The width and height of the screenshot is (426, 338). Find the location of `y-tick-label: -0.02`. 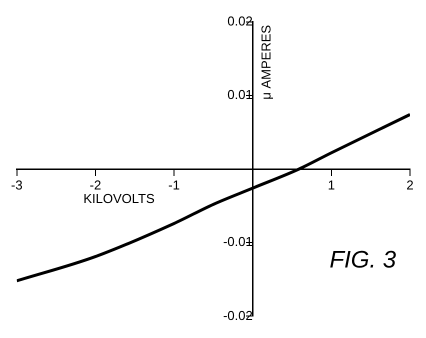

y-tick-label: -0.02 is located at coordinates (238, 315).